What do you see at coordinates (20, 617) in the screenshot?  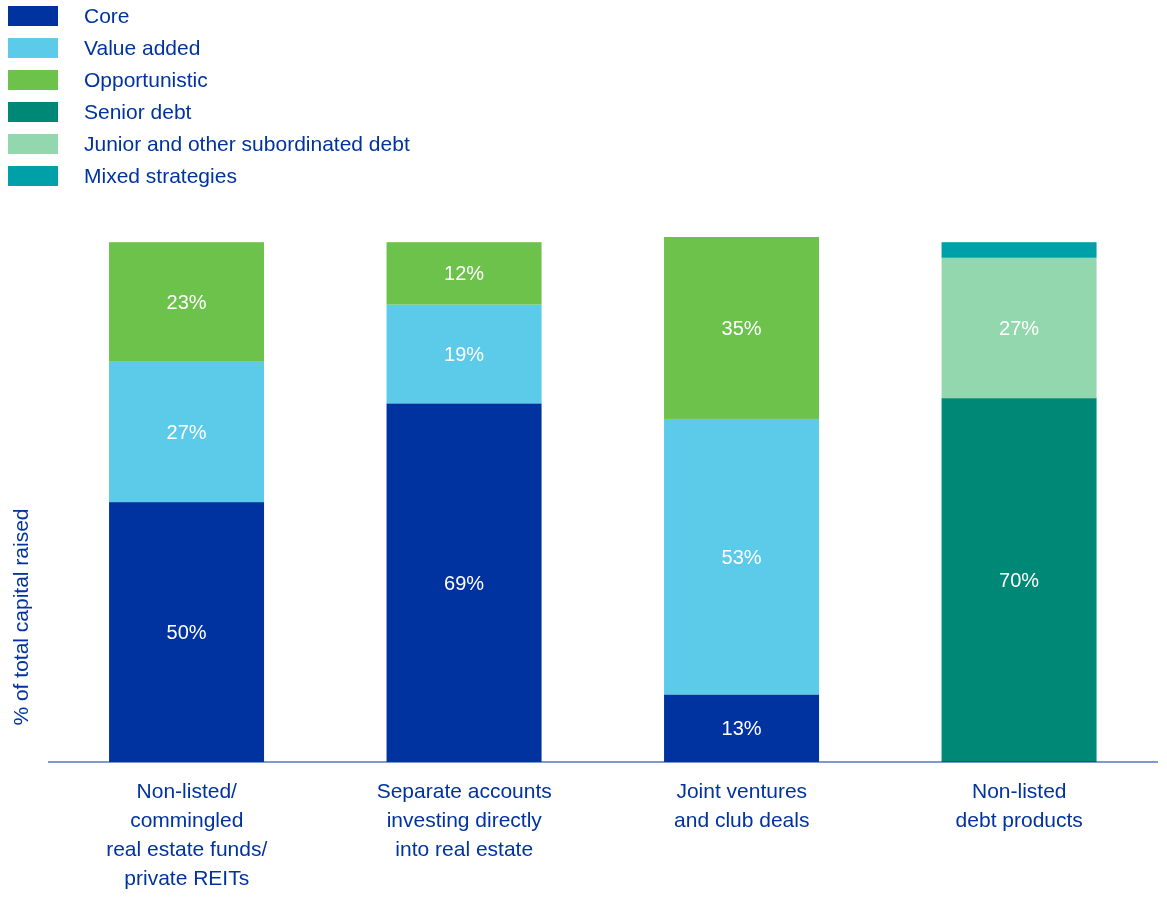 I see `y-axis-title: % of total capital raised` at bounding box center [20, 617].